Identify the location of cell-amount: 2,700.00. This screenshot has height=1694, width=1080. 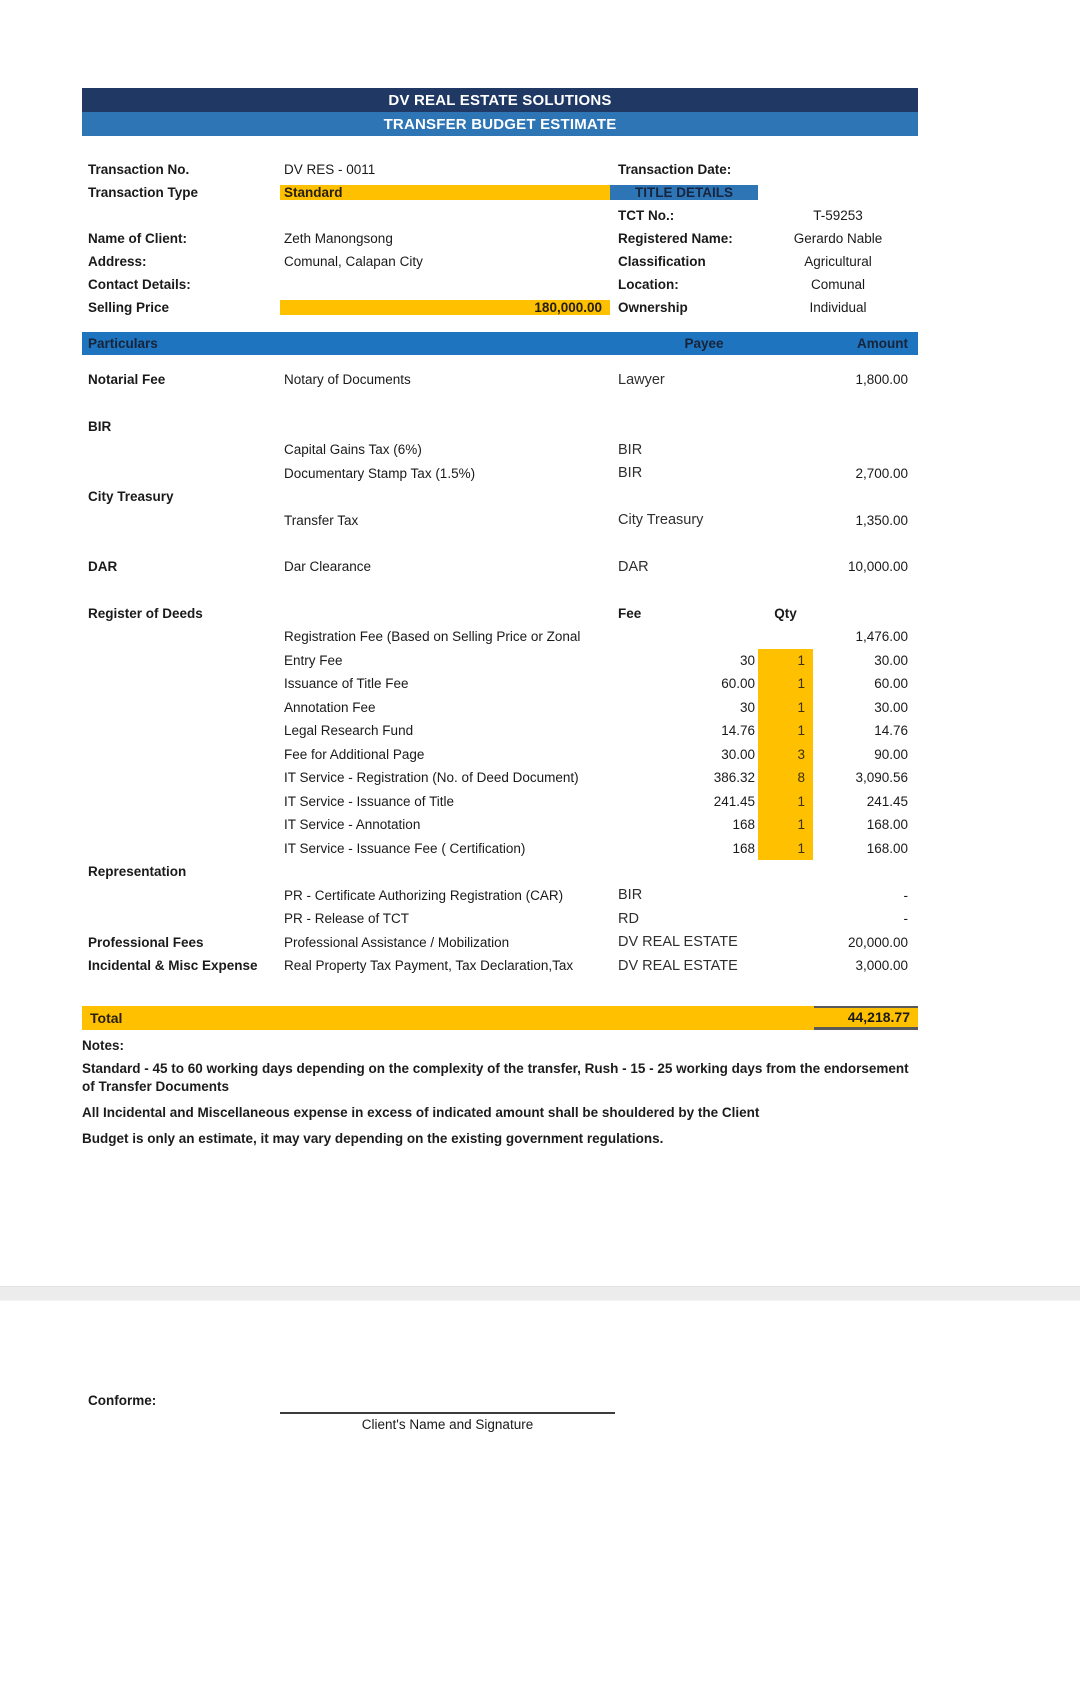
(881, 473).